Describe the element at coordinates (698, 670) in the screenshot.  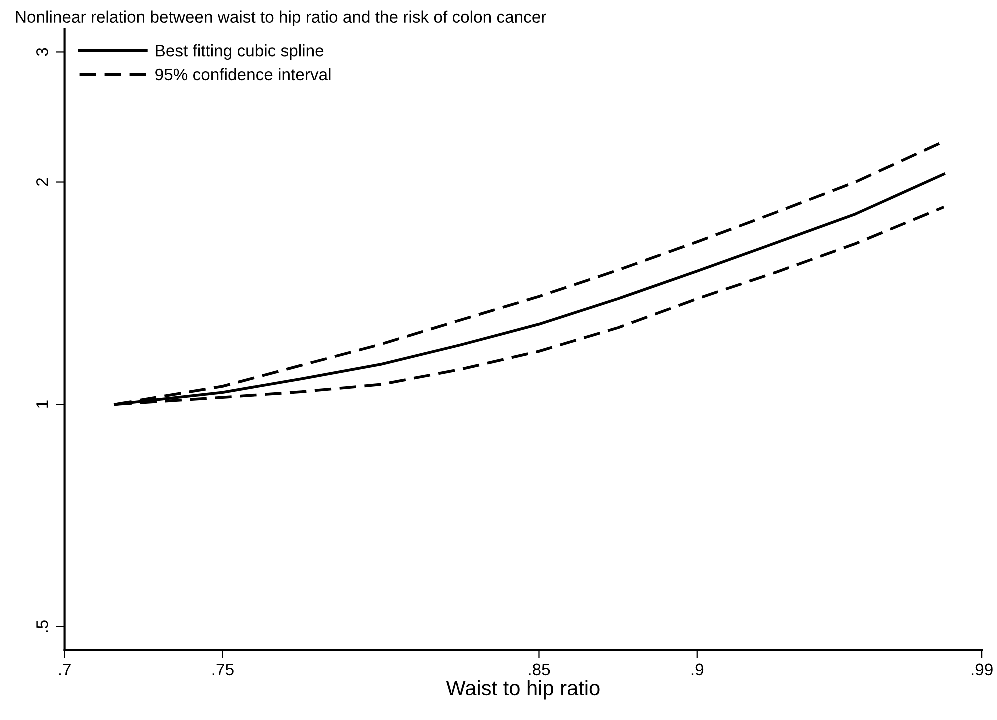
I see `x-tick-label: .9` at that location.